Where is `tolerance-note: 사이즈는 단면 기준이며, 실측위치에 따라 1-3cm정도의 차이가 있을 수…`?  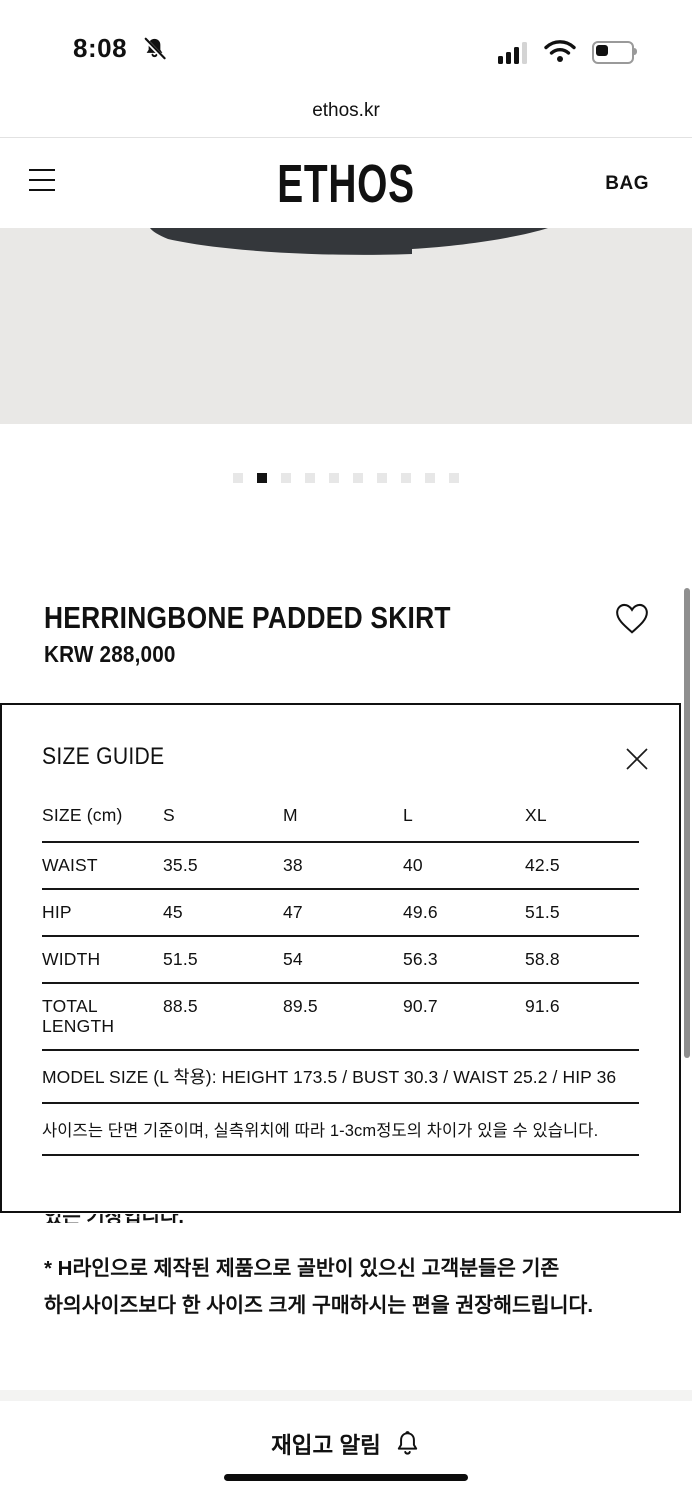 tolerance-note: 사이즈는 단면 기준이며, 실측위치에 따라 1-3cm정도의 차이가 있을 수… is located at coordinates (340, 1130).